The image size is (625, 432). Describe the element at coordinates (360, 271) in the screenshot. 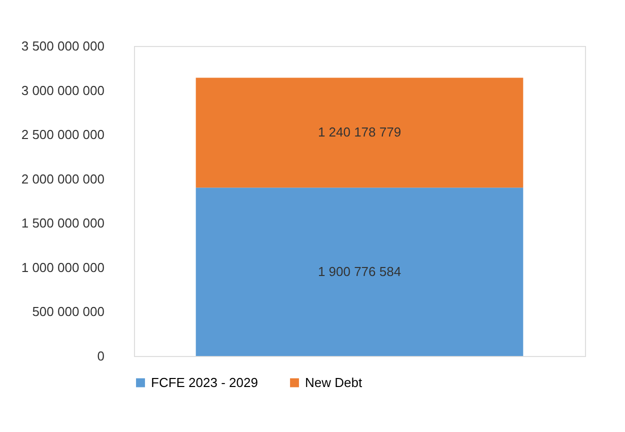

I see `data-label: 1 900 776 584` at that location.